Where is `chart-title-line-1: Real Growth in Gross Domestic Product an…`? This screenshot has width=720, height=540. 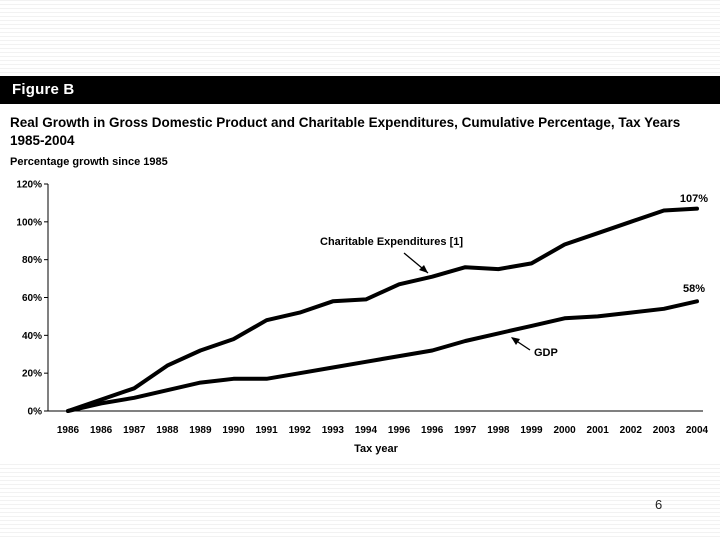 chart-title-line-1: Real Growth in Gross Domestic Product an… is located at coordinates (345, 122).